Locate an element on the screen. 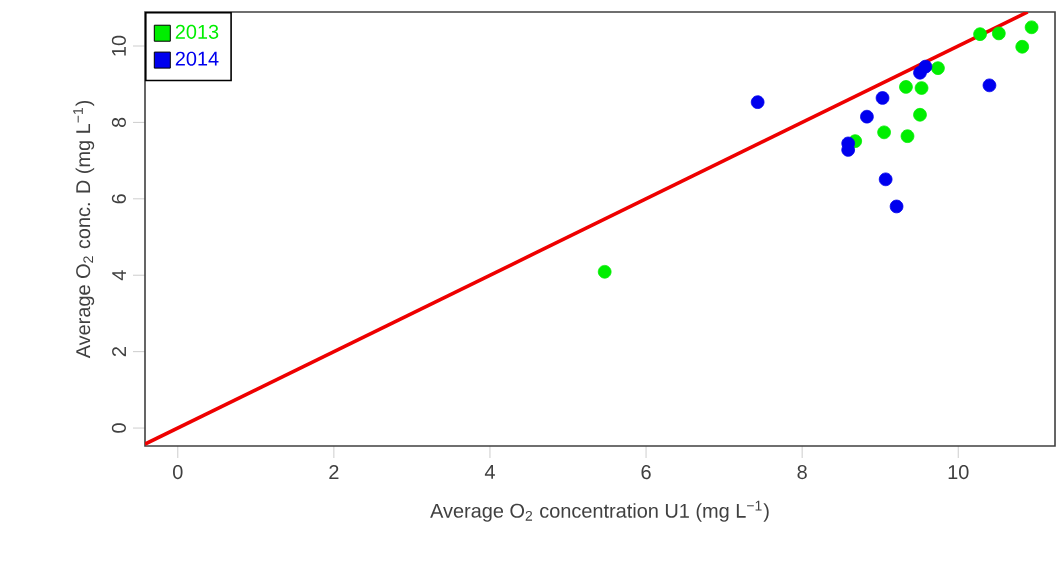 The height and width of the screenshot is (570, 1056). y-tick-label: 2 is located at coordinates (119, 352).